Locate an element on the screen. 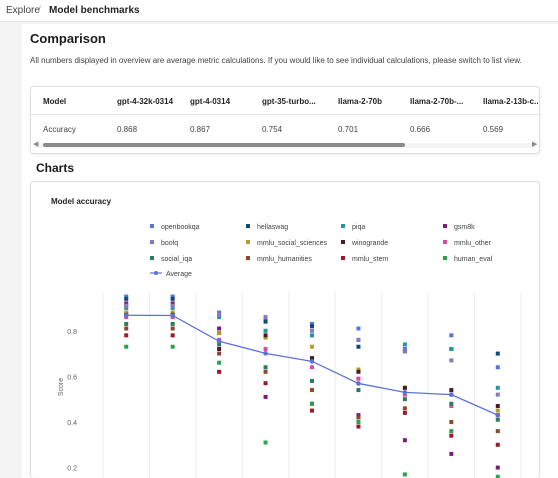 This screenshot has width=558, height=478. caret-left-icon: ◀ is located at coordinates (36, 144).